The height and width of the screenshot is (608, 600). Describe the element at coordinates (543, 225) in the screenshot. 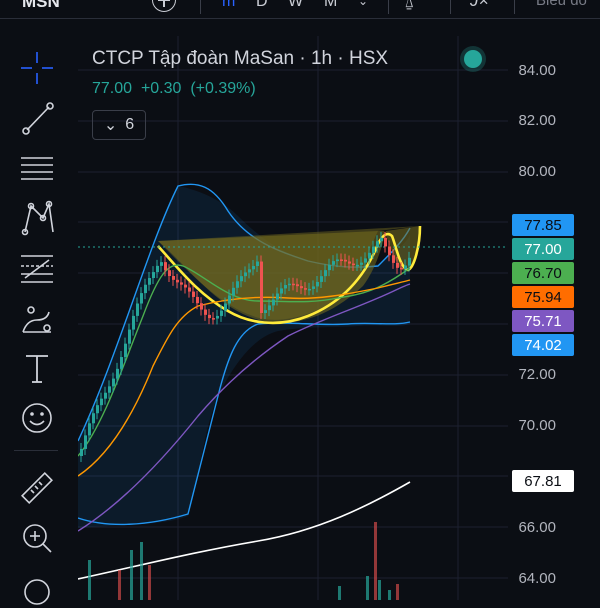

I see `price-tag-bollinger-upper: 77.85` at that location.